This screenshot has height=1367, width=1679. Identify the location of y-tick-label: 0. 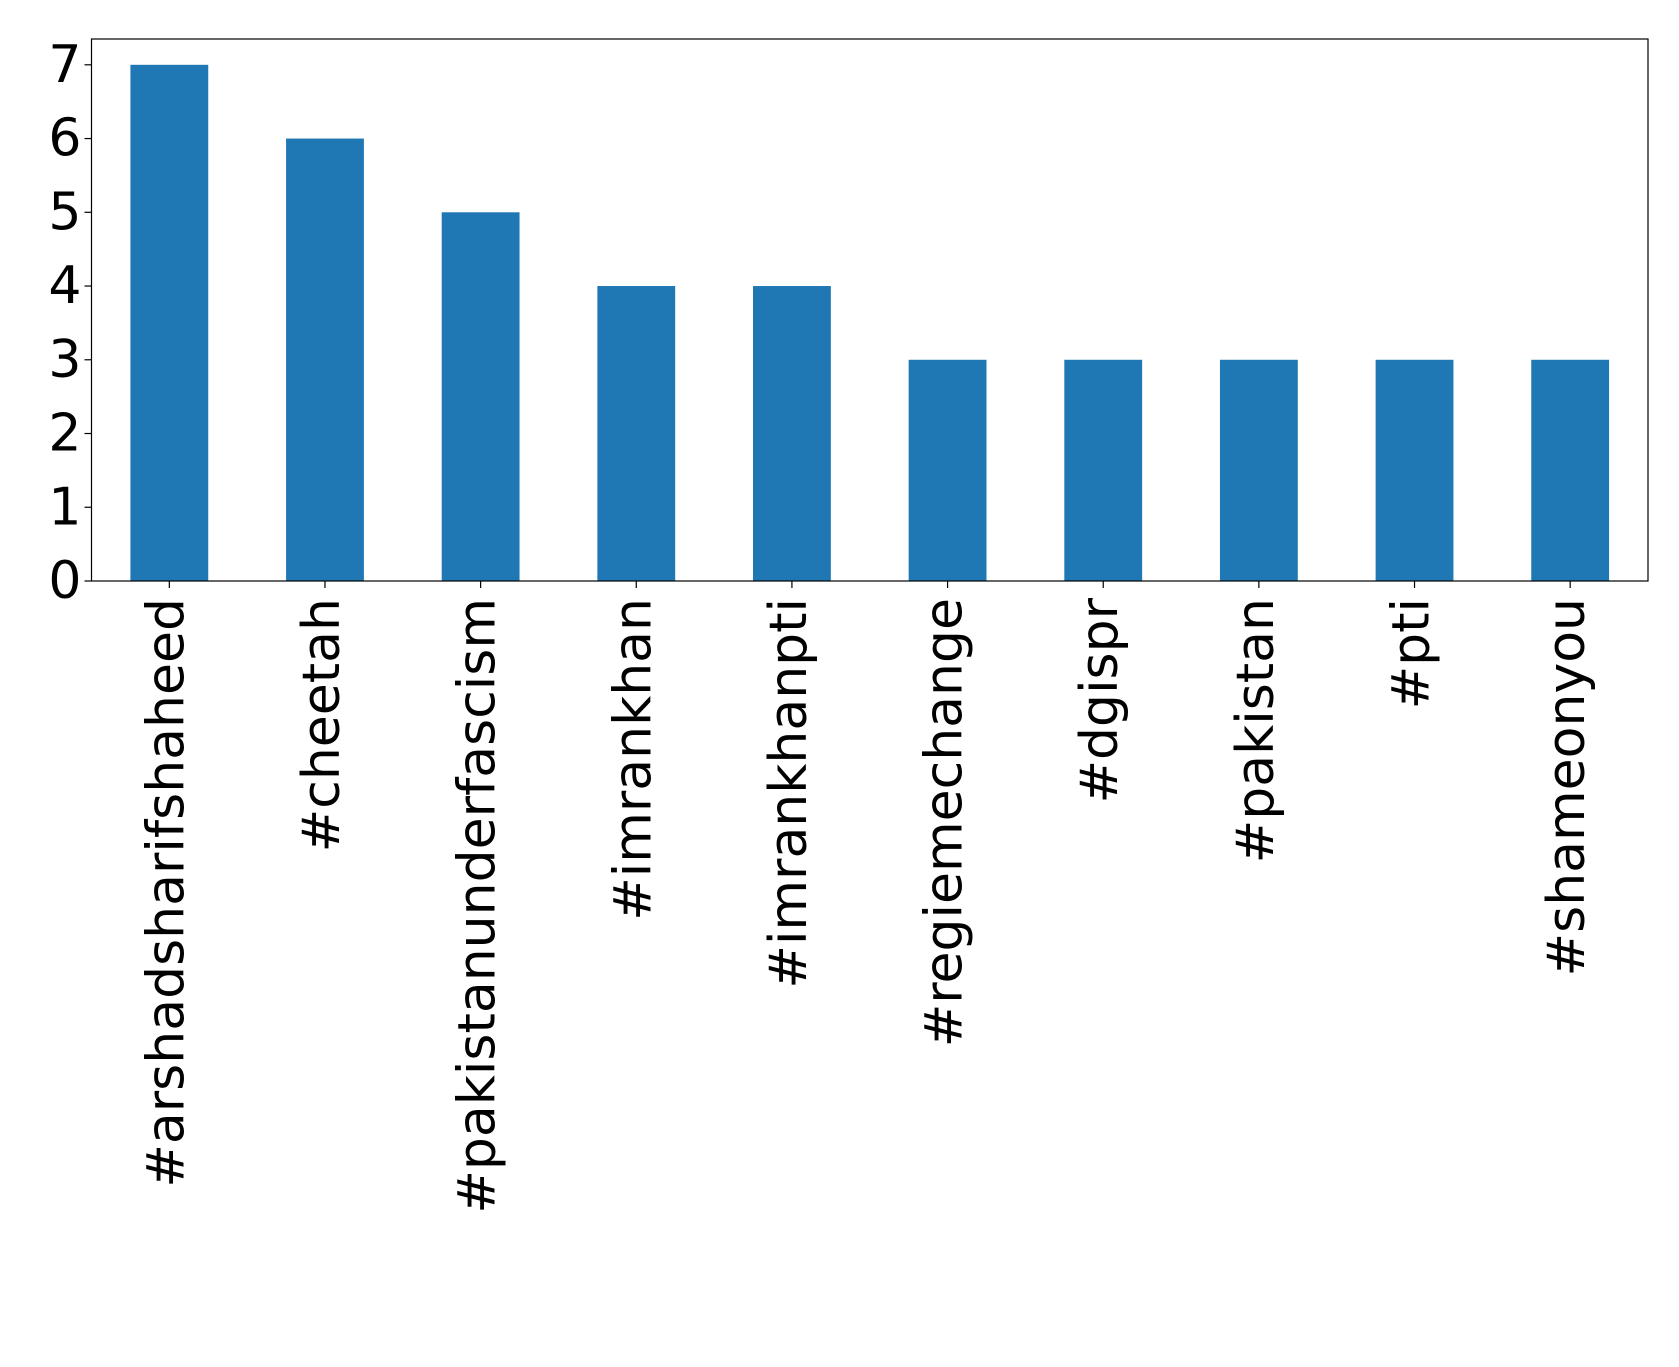
(64, 581).